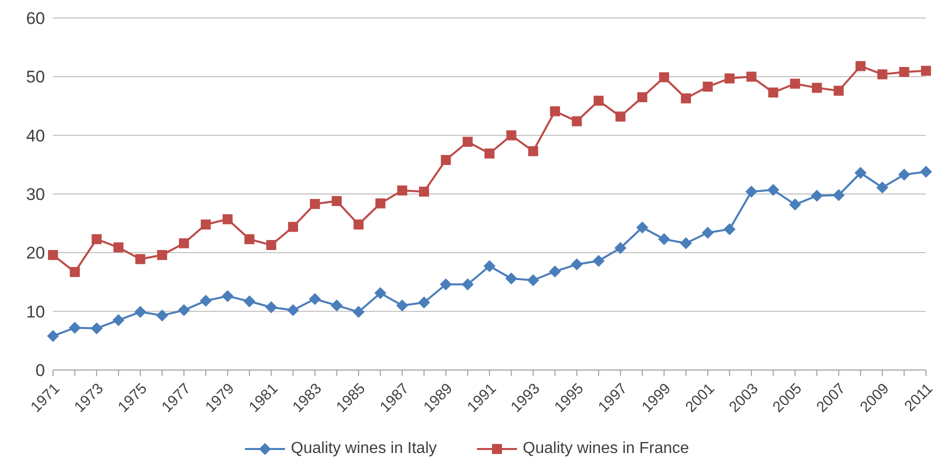  What do you see at coordinates (35, 253) in the screenshot?
I see `y-tick-label: 20` at bounding box center [35, 253].